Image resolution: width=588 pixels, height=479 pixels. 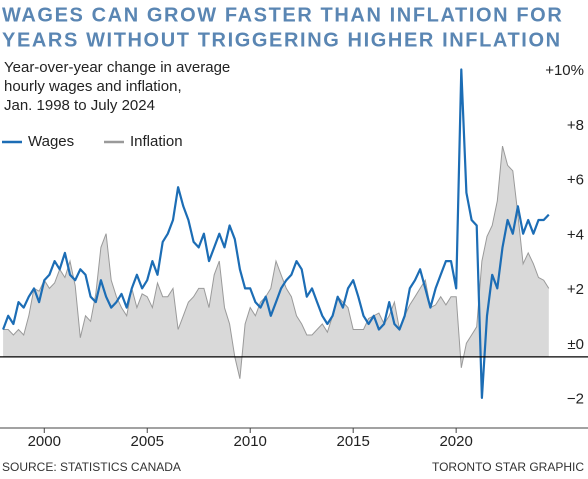 I want to click on credit: TORONTO STAR GRAPHIC, so click(x=508, y=467).